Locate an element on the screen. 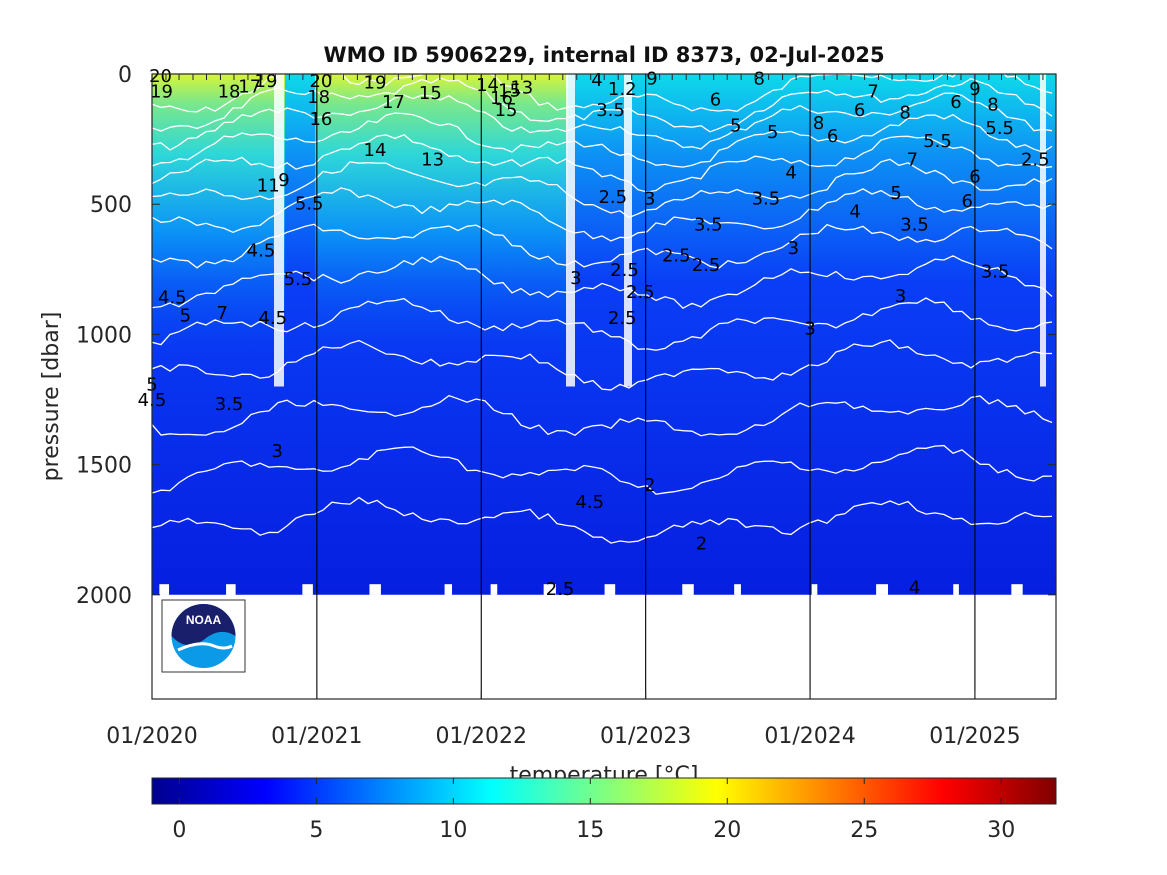  x-tick-label: 01/2021 is located at coordinates (316, 736).